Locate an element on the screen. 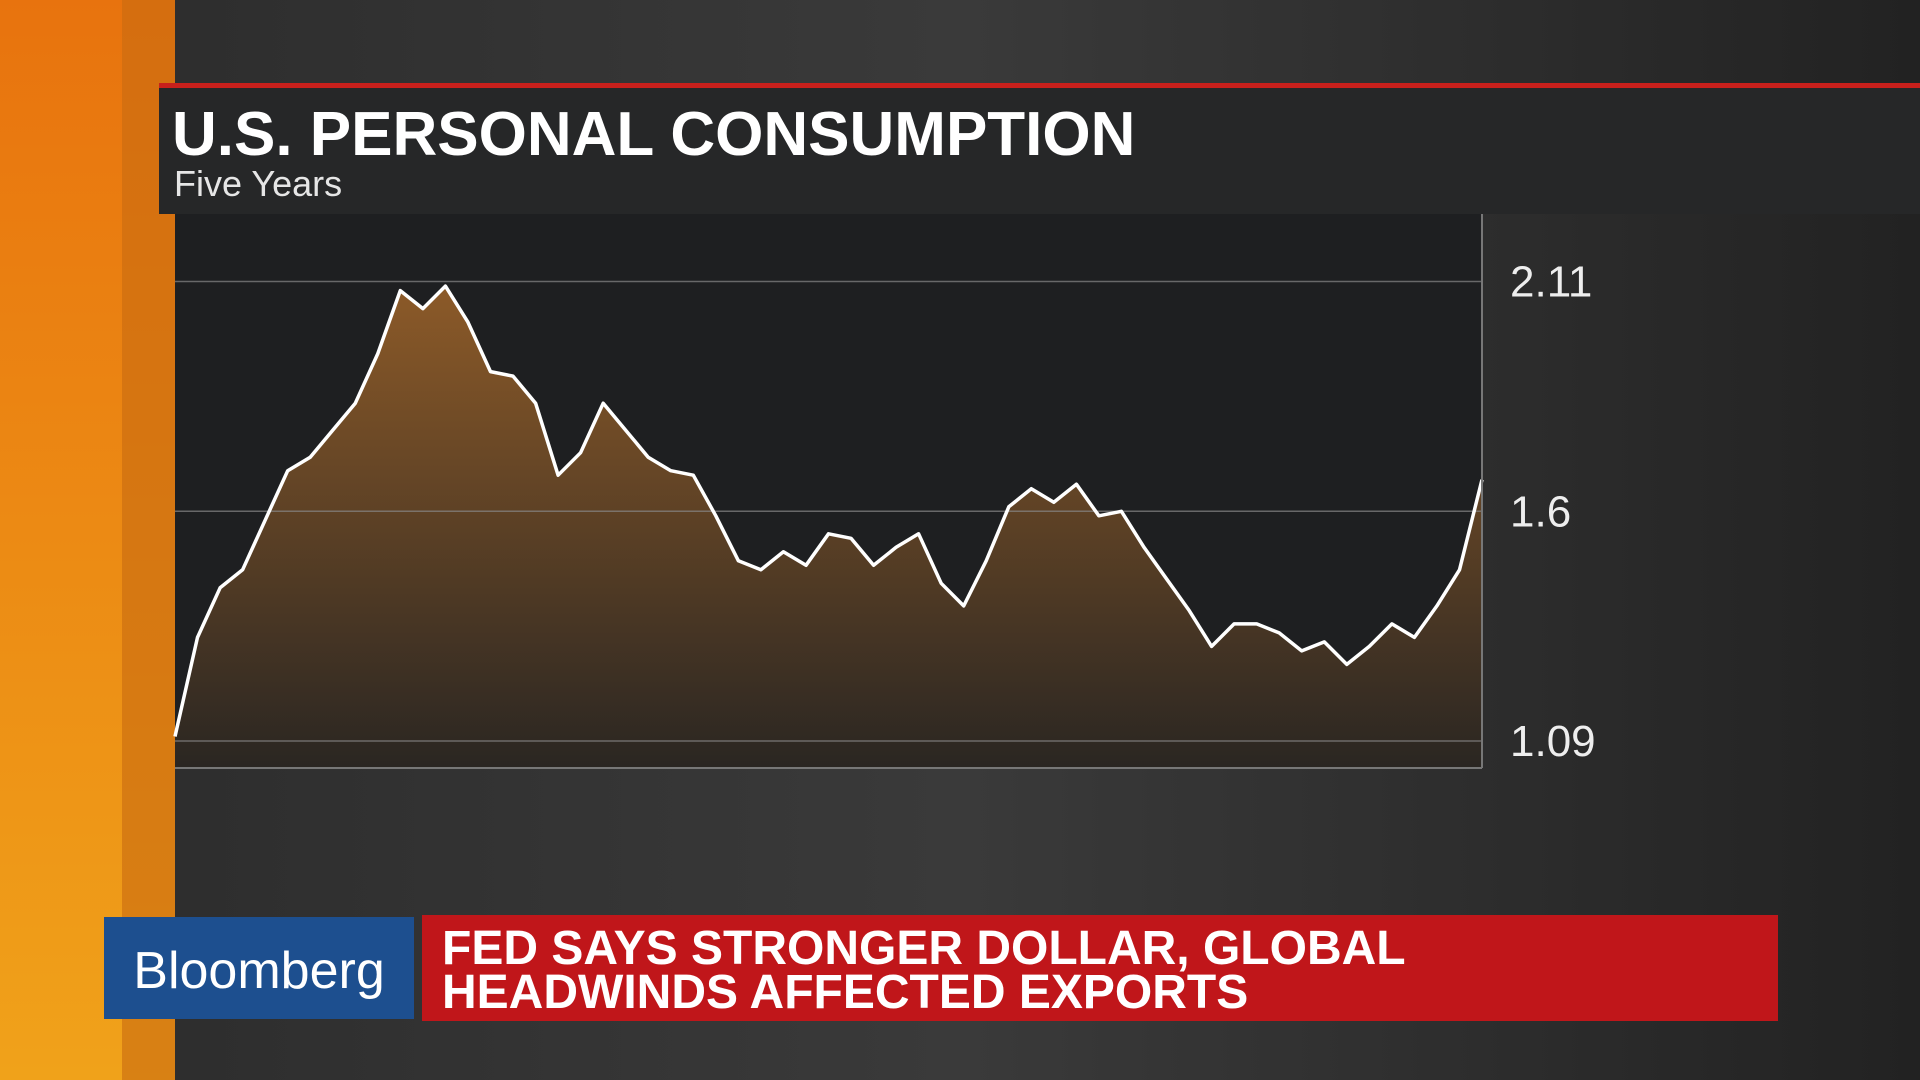 This screenshot has width=1920, height=1080. title-rule is located at coordinates (1039, 85).